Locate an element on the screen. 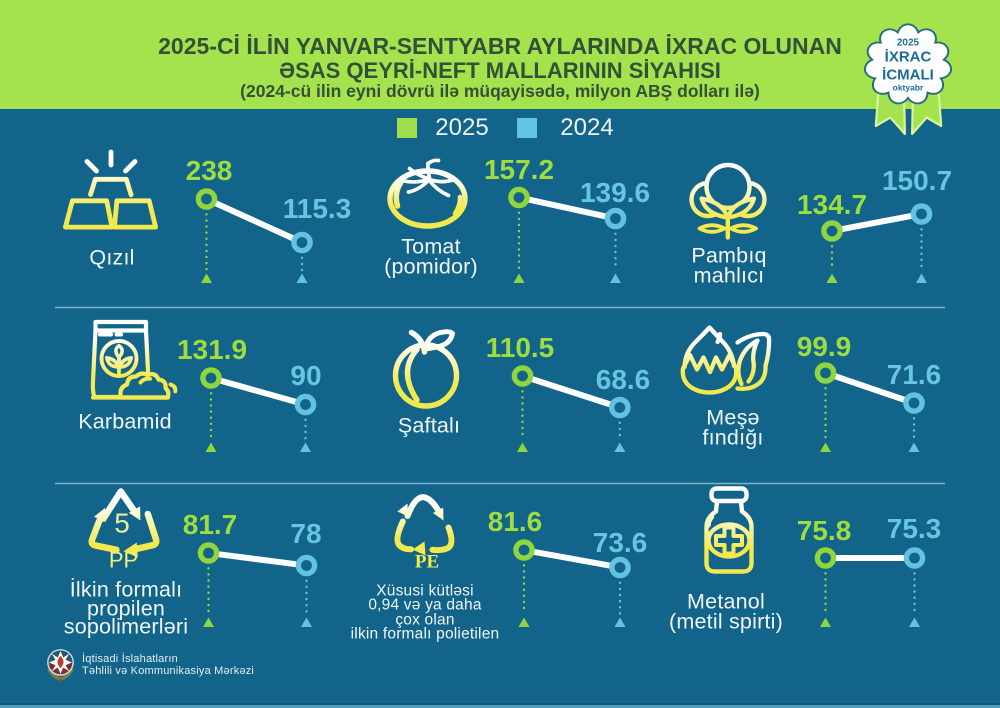  svg-text: 2025 is located at coordinates (908, 43).